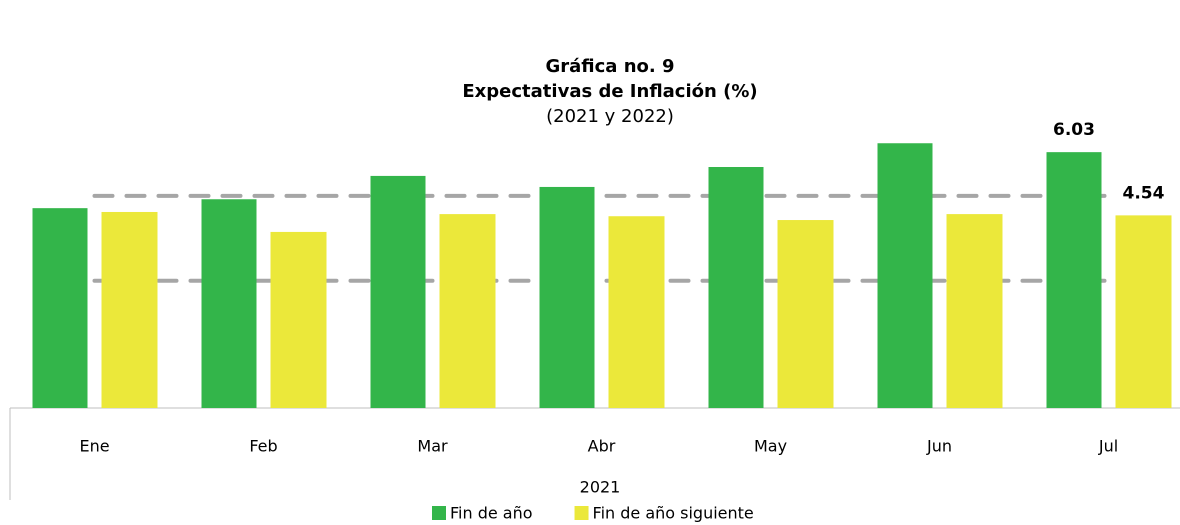 This screenshot has height=525, width=1180. What do you see at coordinates (602, 446) in the screenshot?
I see `x-tick-label: Abr` at bounding box center [602, 446].